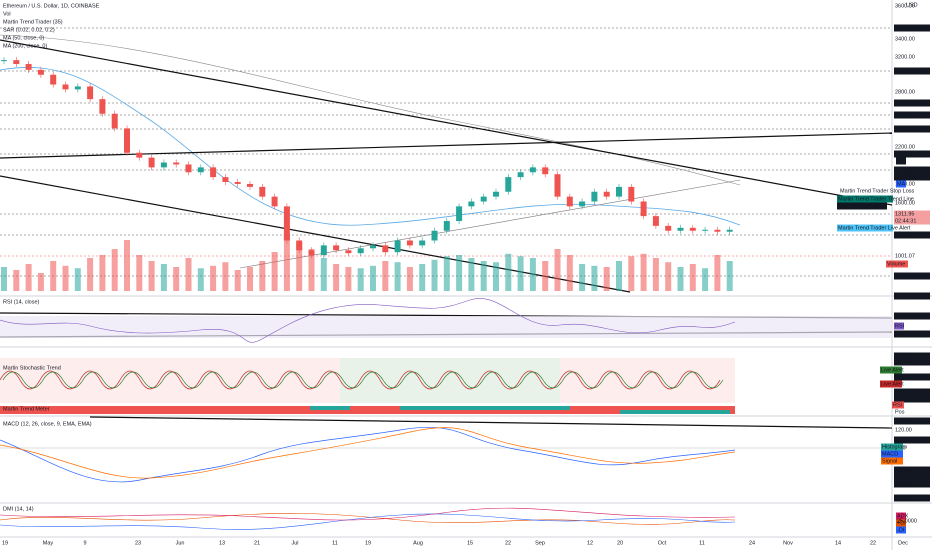  What do you see at coordinates (29, 30) in the screenshot?
I see `legend-indicator: SAR (0.02, 0.02, 0.2)` at bounding box center [29, 30].